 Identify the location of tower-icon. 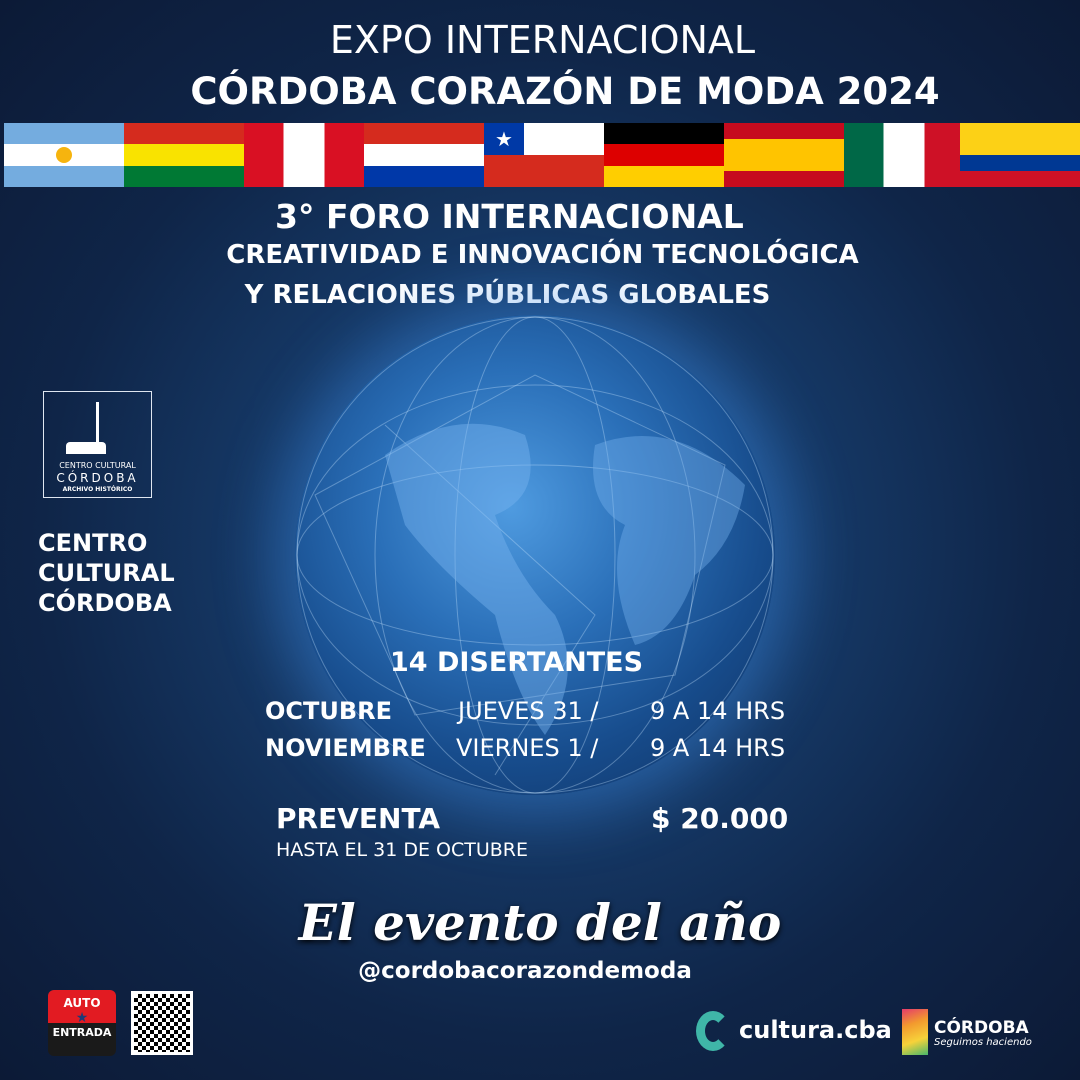
(97, 426).